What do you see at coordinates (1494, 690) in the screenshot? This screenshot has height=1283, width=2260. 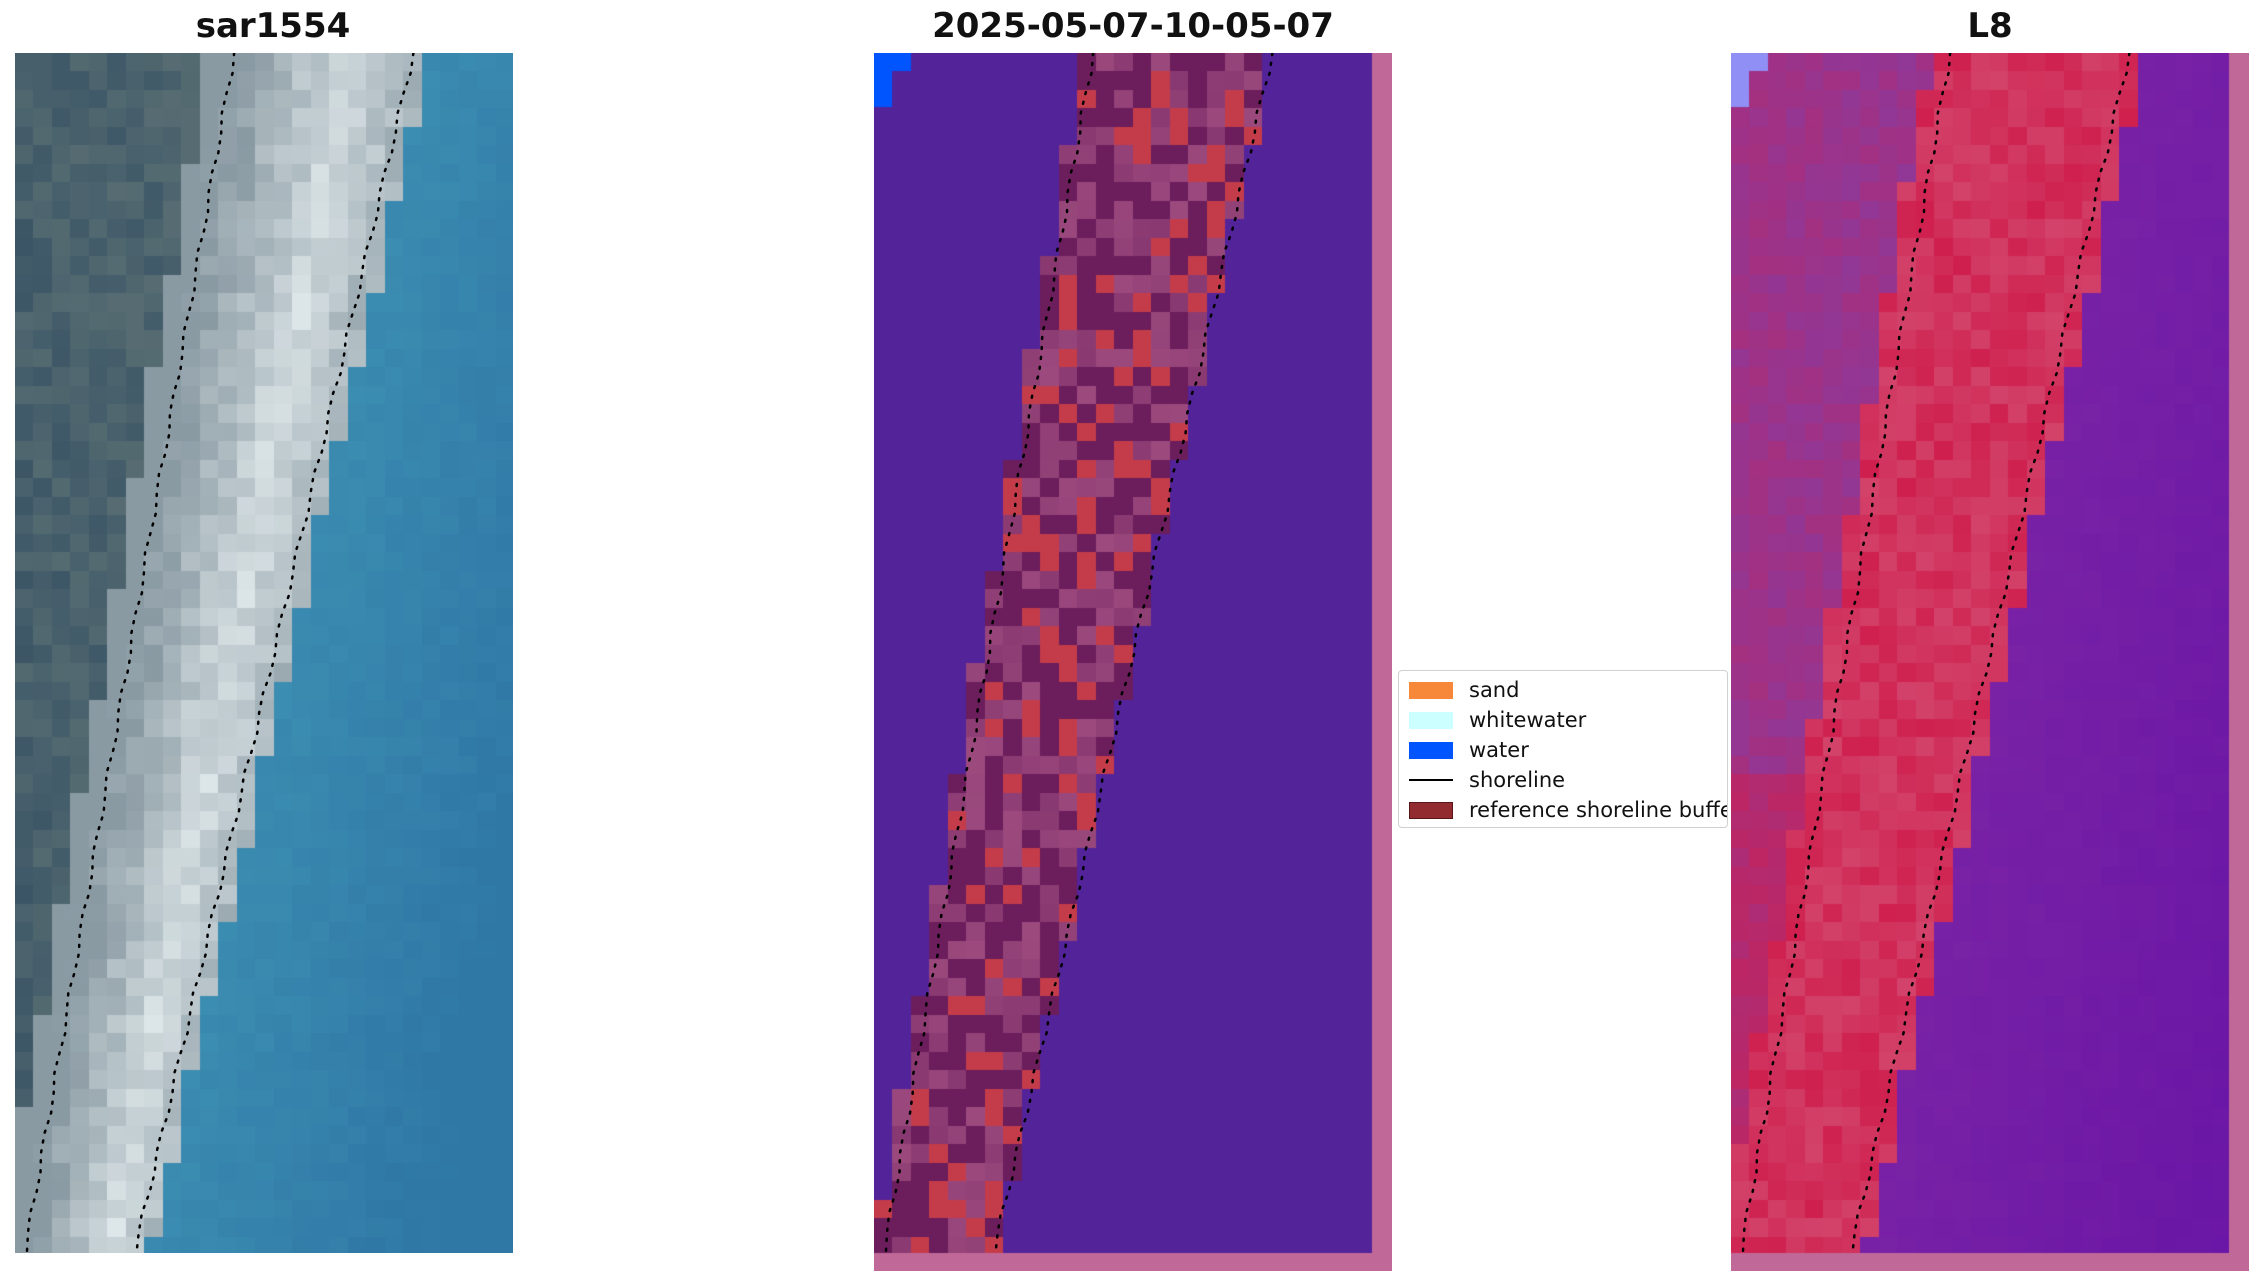 I see `legend-label-sand: sand` at bounding box center [1494, 690].